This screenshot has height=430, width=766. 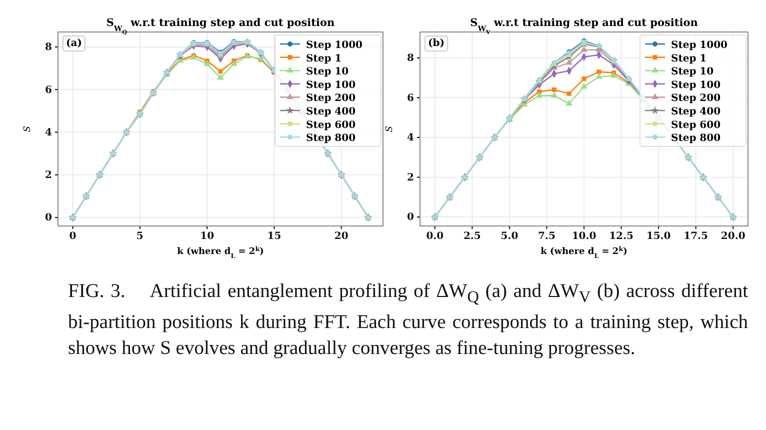 What do you see at coordinates (621, 236) in the screenshot?
I see `x-tick-label: 12.5` at bounding box center [621, 236].